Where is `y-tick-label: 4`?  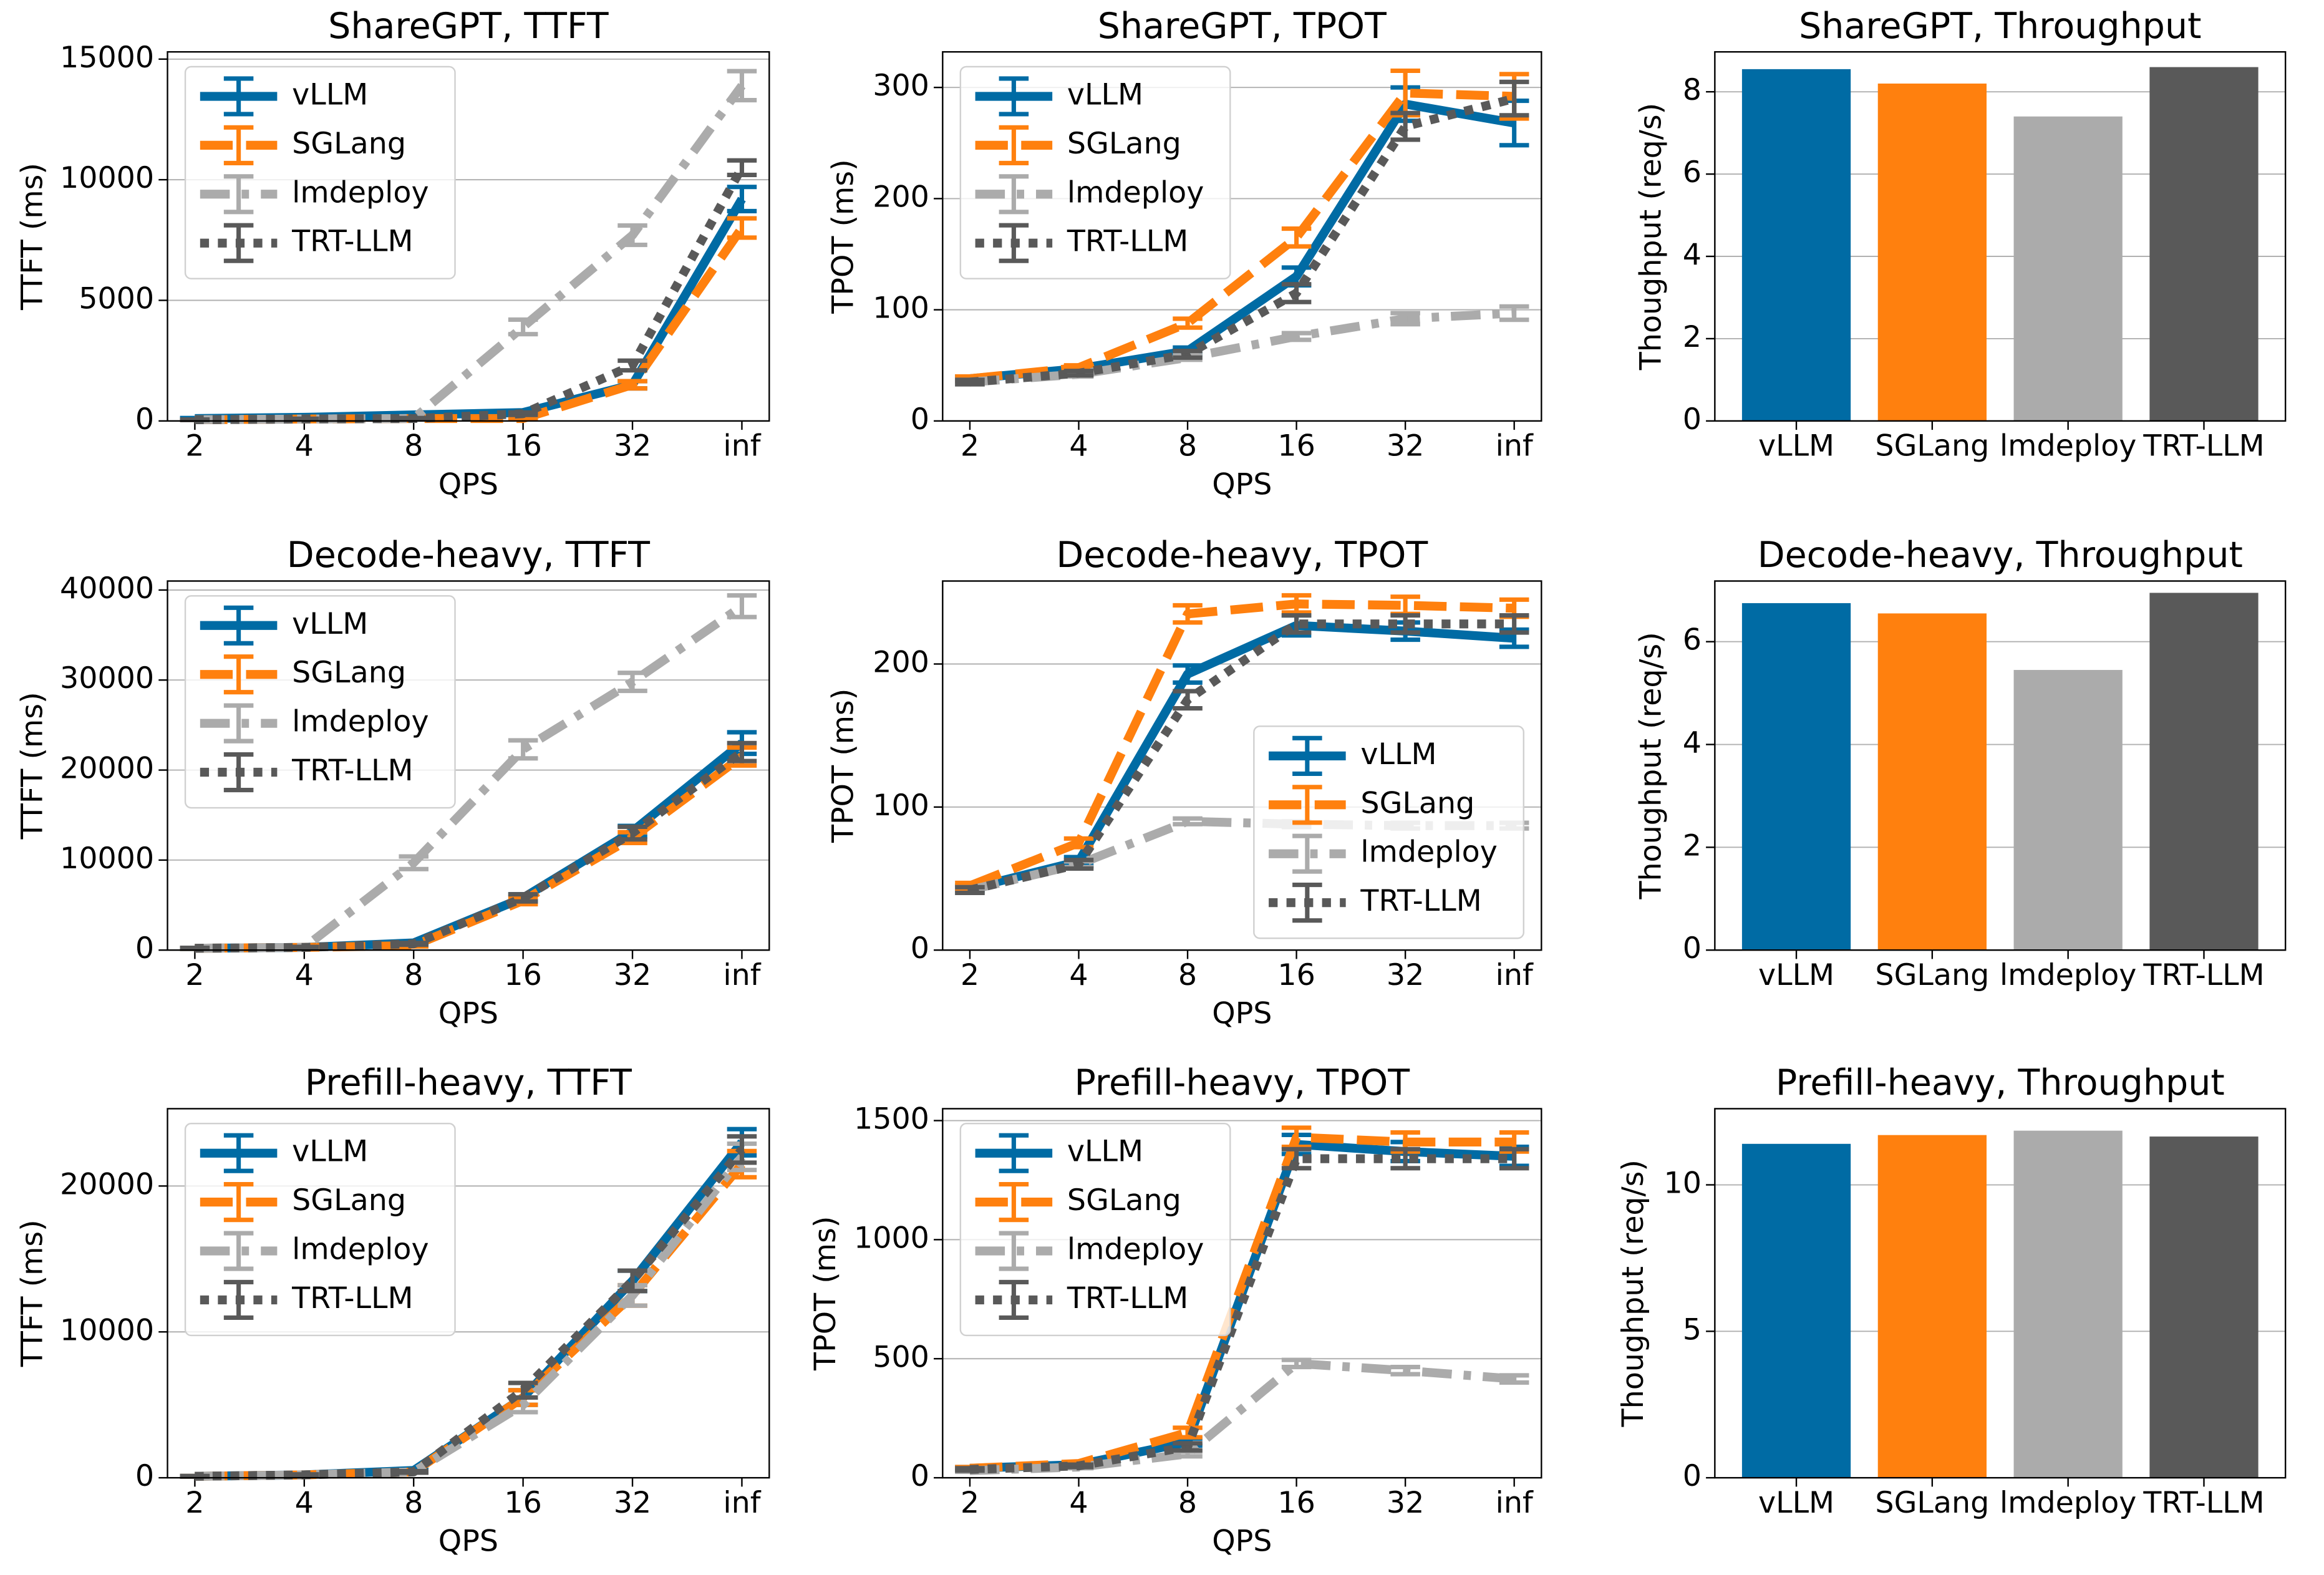 y-tick-label: 4 is located at coordinates (1692, 743).